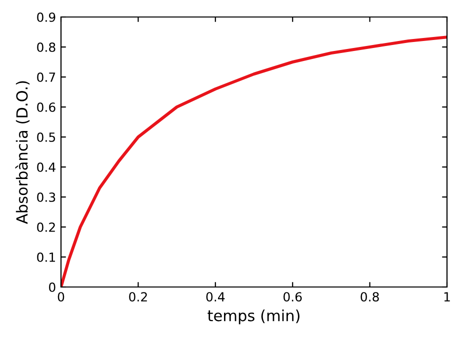 The width and height of the screenshot is (473, 338). Describe the element at coordinates (46, 17) in the screenshot. I see `y-tick-label: 0.9` at that location.